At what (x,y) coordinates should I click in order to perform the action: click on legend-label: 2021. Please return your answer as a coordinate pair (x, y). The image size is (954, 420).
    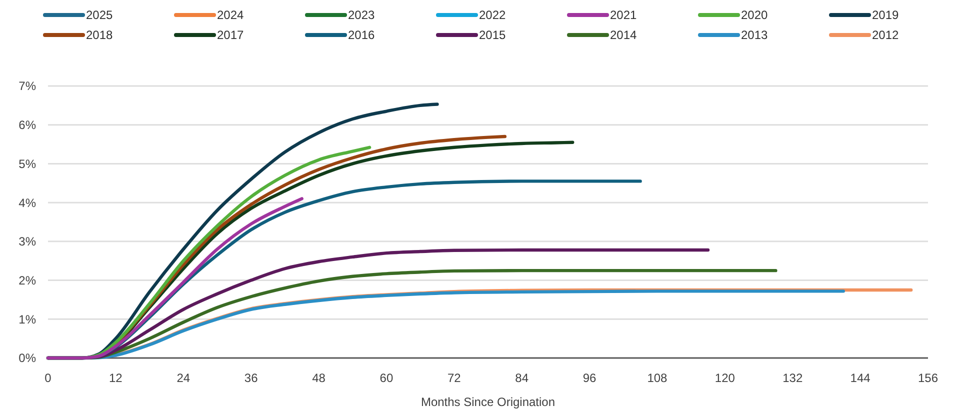
    Looking at the image, I should click on (624, 15).